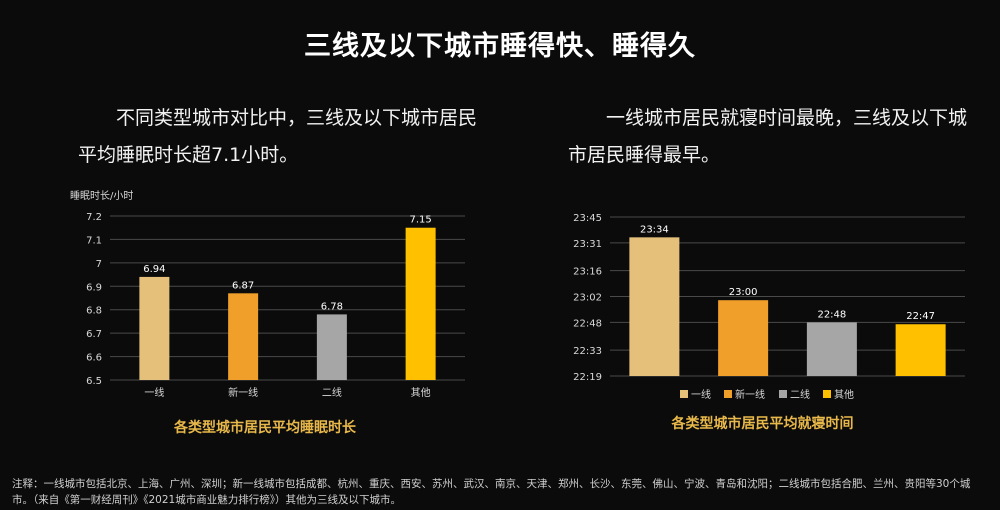 This screenshot has width=1000, height=510. What do you see at coordinates (500, 46) in the screenshot?
I see `page-title: 三线及以下城市睡得快、睡得久` at bounding box center [500, 46].